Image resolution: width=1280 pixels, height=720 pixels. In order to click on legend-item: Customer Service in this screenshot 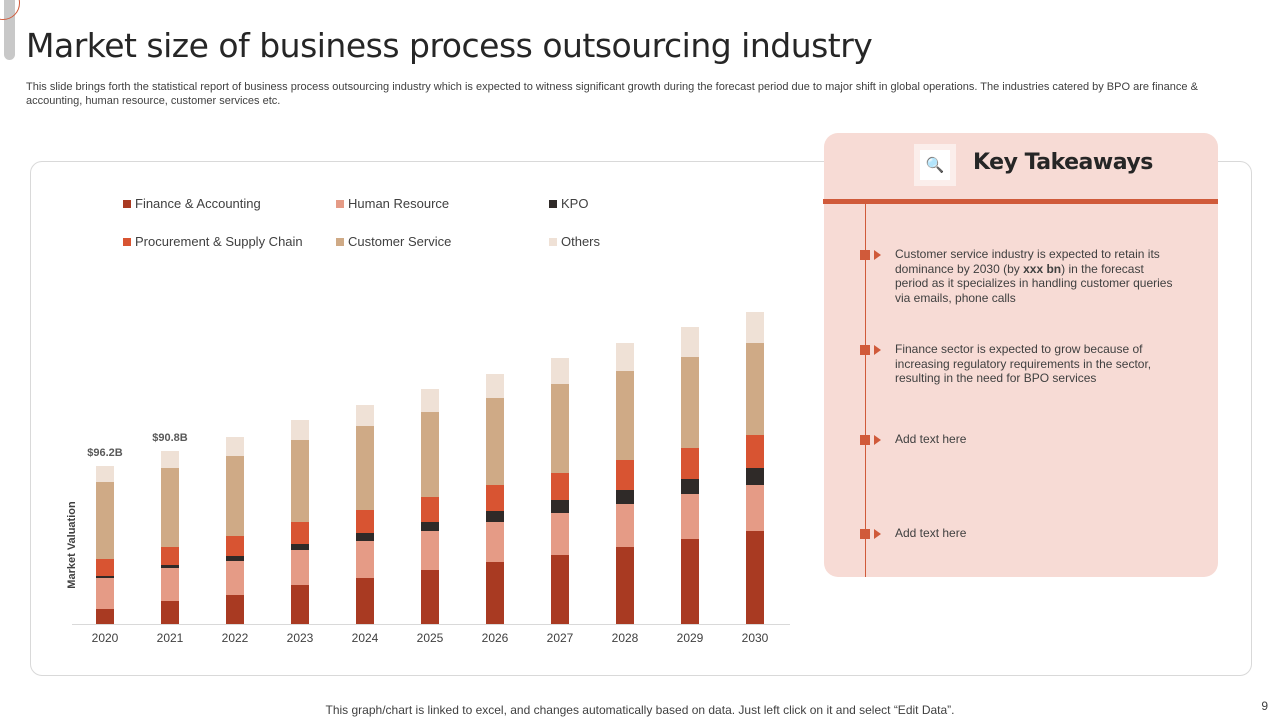, I will do `click(393, 241)`.